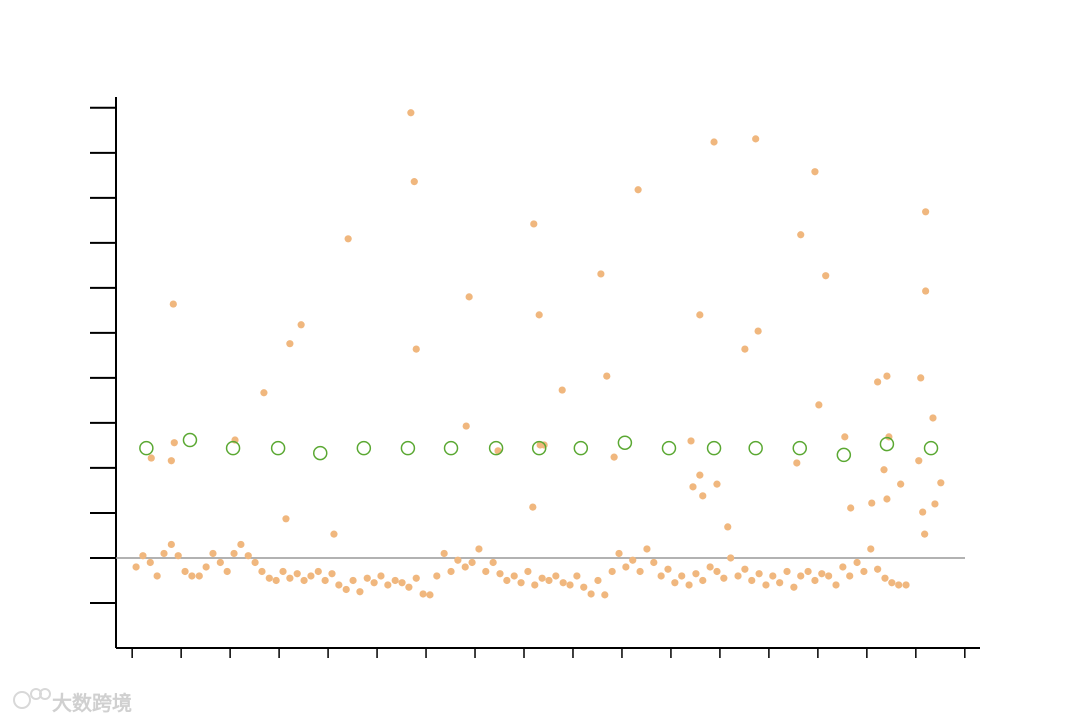 The image size is (1080, 722). I want to click on watermark: 大数跨境, so click(92, 703).